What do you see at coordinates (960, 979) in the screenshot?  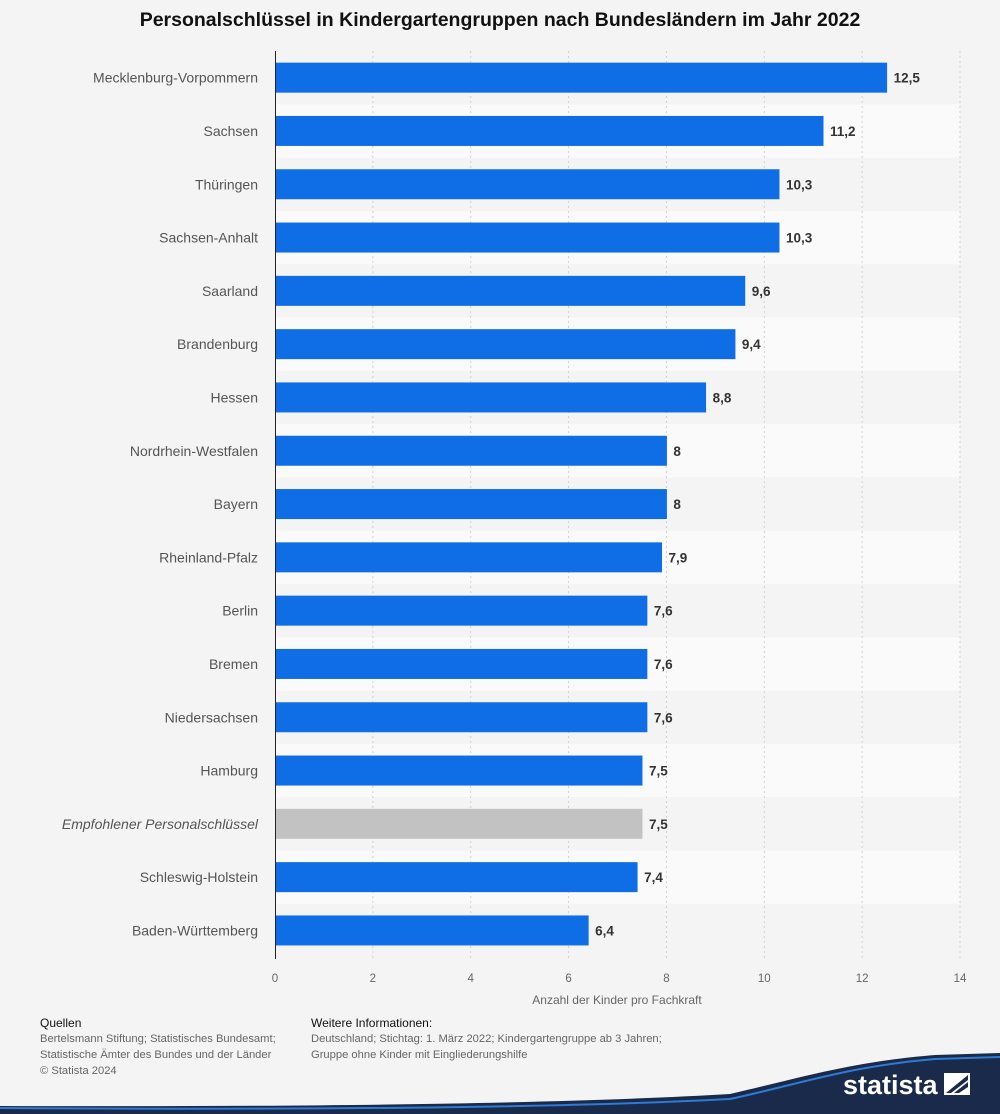 I see `x-tick-label: 14` at bounding box center [960, 979].